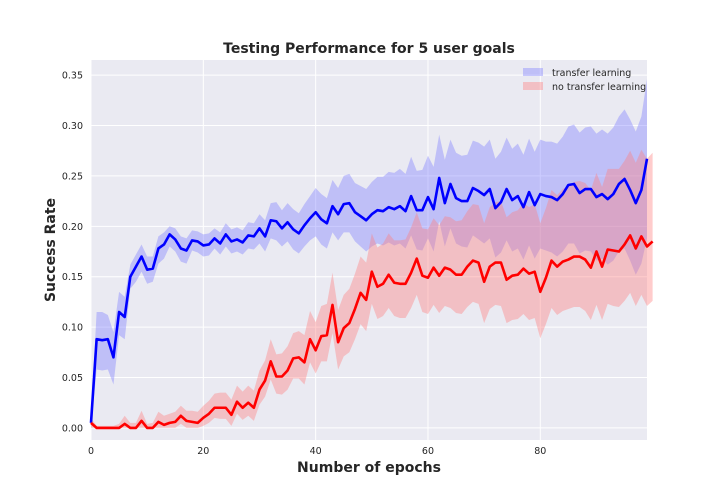 This screenshot has height=504, width=720. Describe the element at coordinates (533, 72) in the screenshot. I see `legend-swatch-transfer-learning` at that location.